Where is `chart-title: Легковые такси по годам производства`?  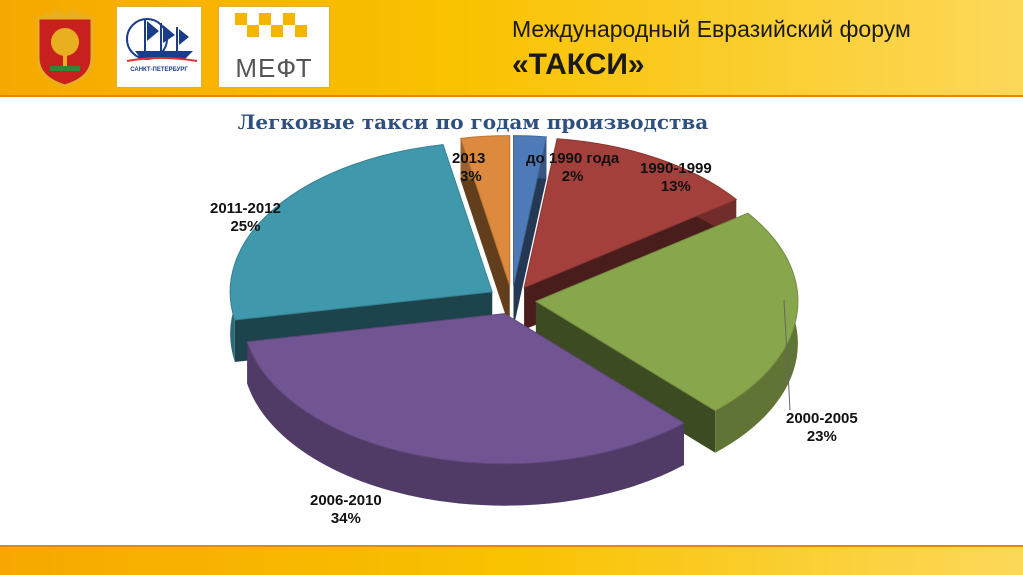
chart-title: Легковые такси по годам производства is located at coordinates (473, 122).